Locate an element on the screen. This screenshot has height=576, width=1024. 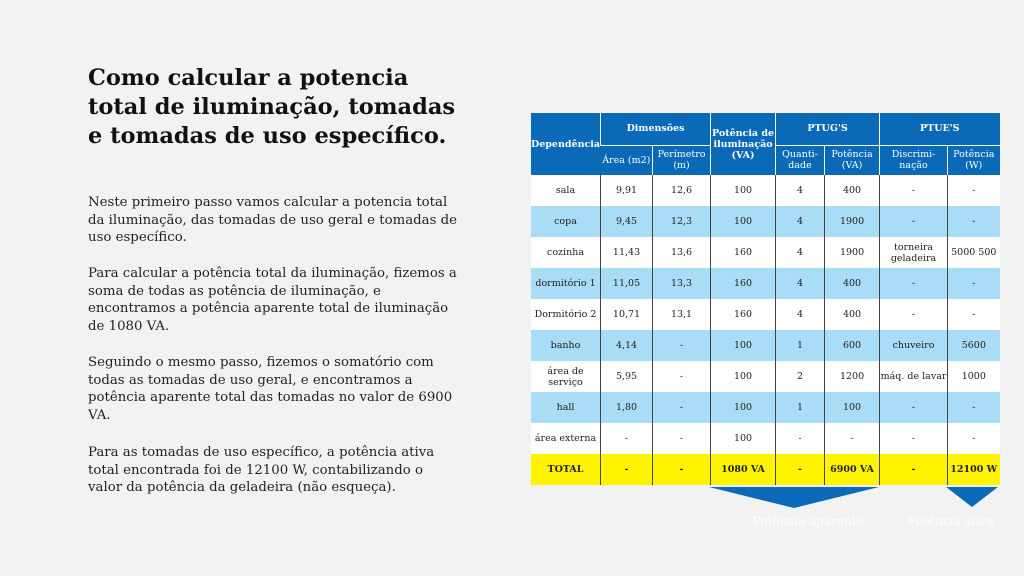
table-row: área externa - -100- - - - is located at coordinates (765, 438).